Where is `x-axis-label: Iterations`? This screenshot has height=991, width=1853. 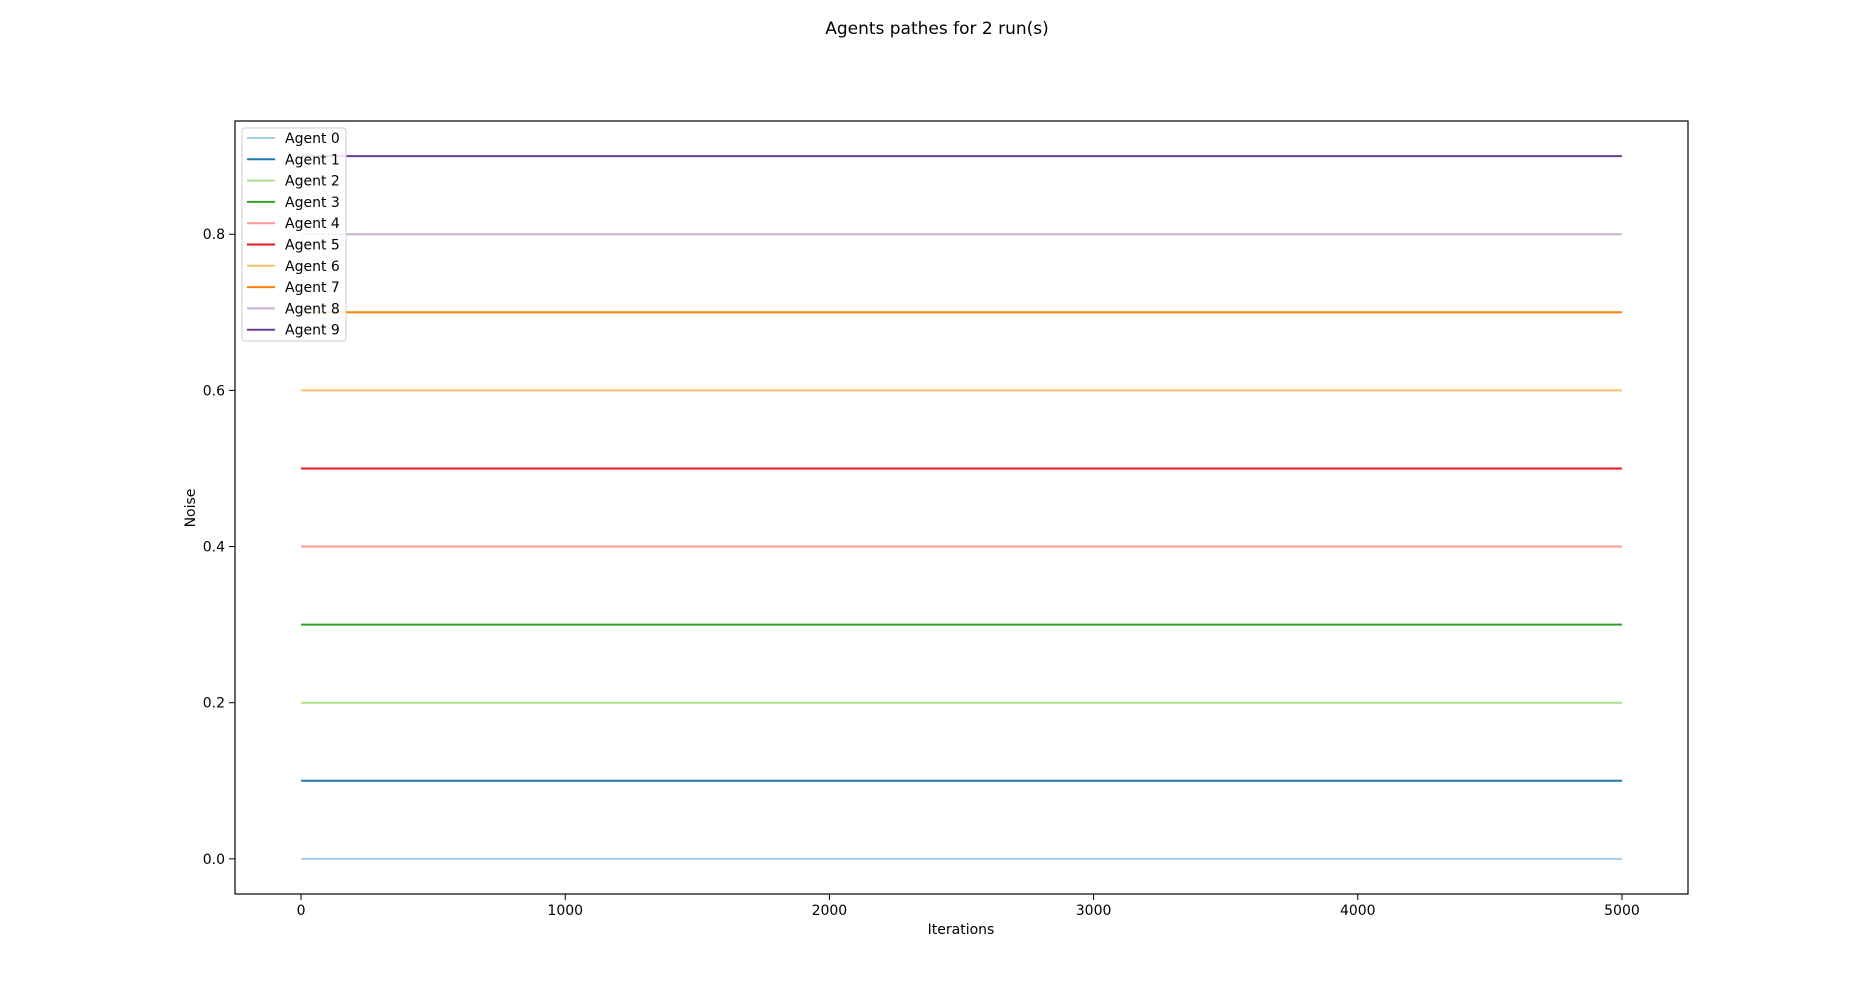
x-axis-label: Iterations is located at coordinates (961, 930).